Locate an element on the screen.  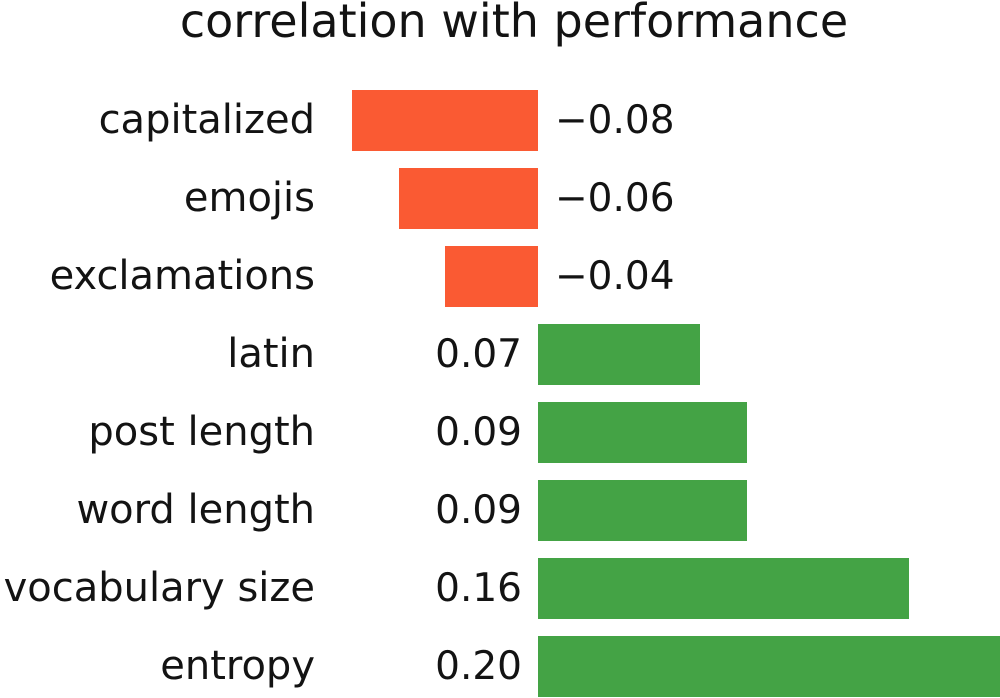
category-label-post-length: post length is located at coordinates (201, 432).